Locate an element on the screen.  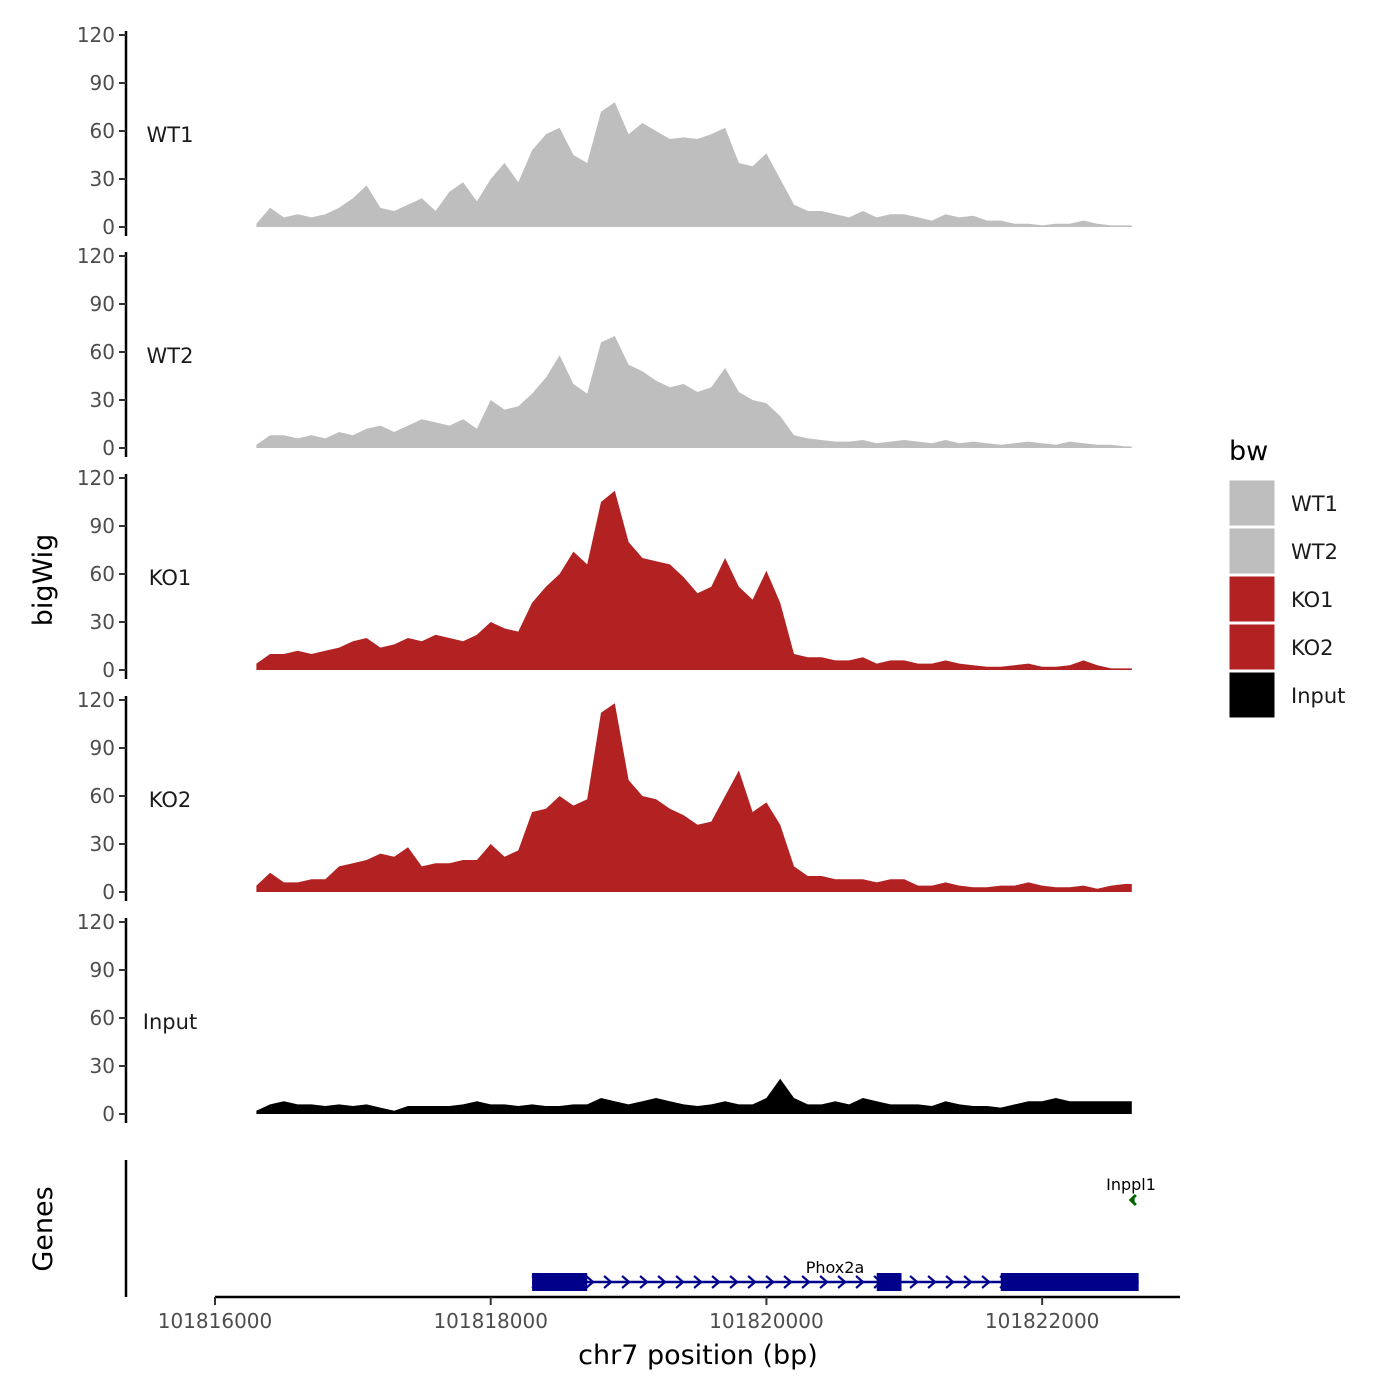
x-tick-label: 101822000 is located at coordinates (1042, 1321).